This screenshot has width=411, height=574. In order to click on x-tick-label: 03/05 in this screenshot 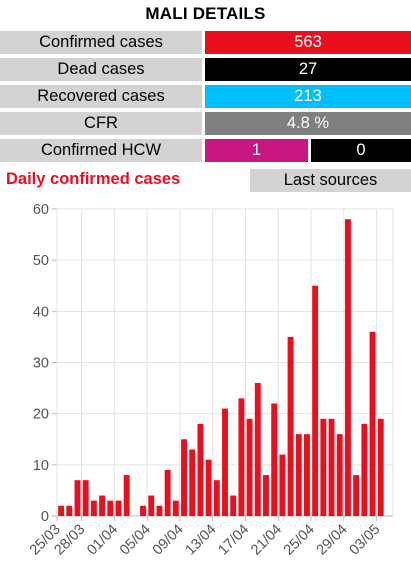, I will do `click(364, 540)`.